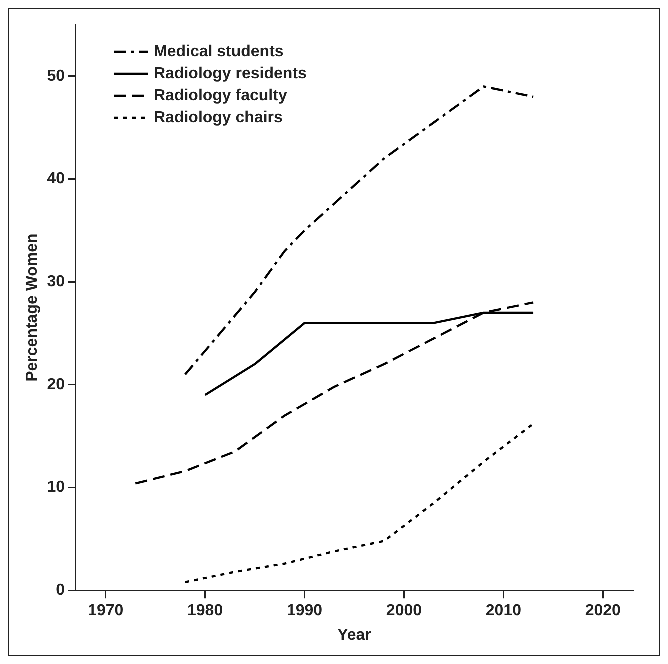 This screenshot has height=664, width=668. What do you see at coordinates (56, 487) in the screenshot?
I see `y-tick-label: 10` at bounding box center [56, 487].